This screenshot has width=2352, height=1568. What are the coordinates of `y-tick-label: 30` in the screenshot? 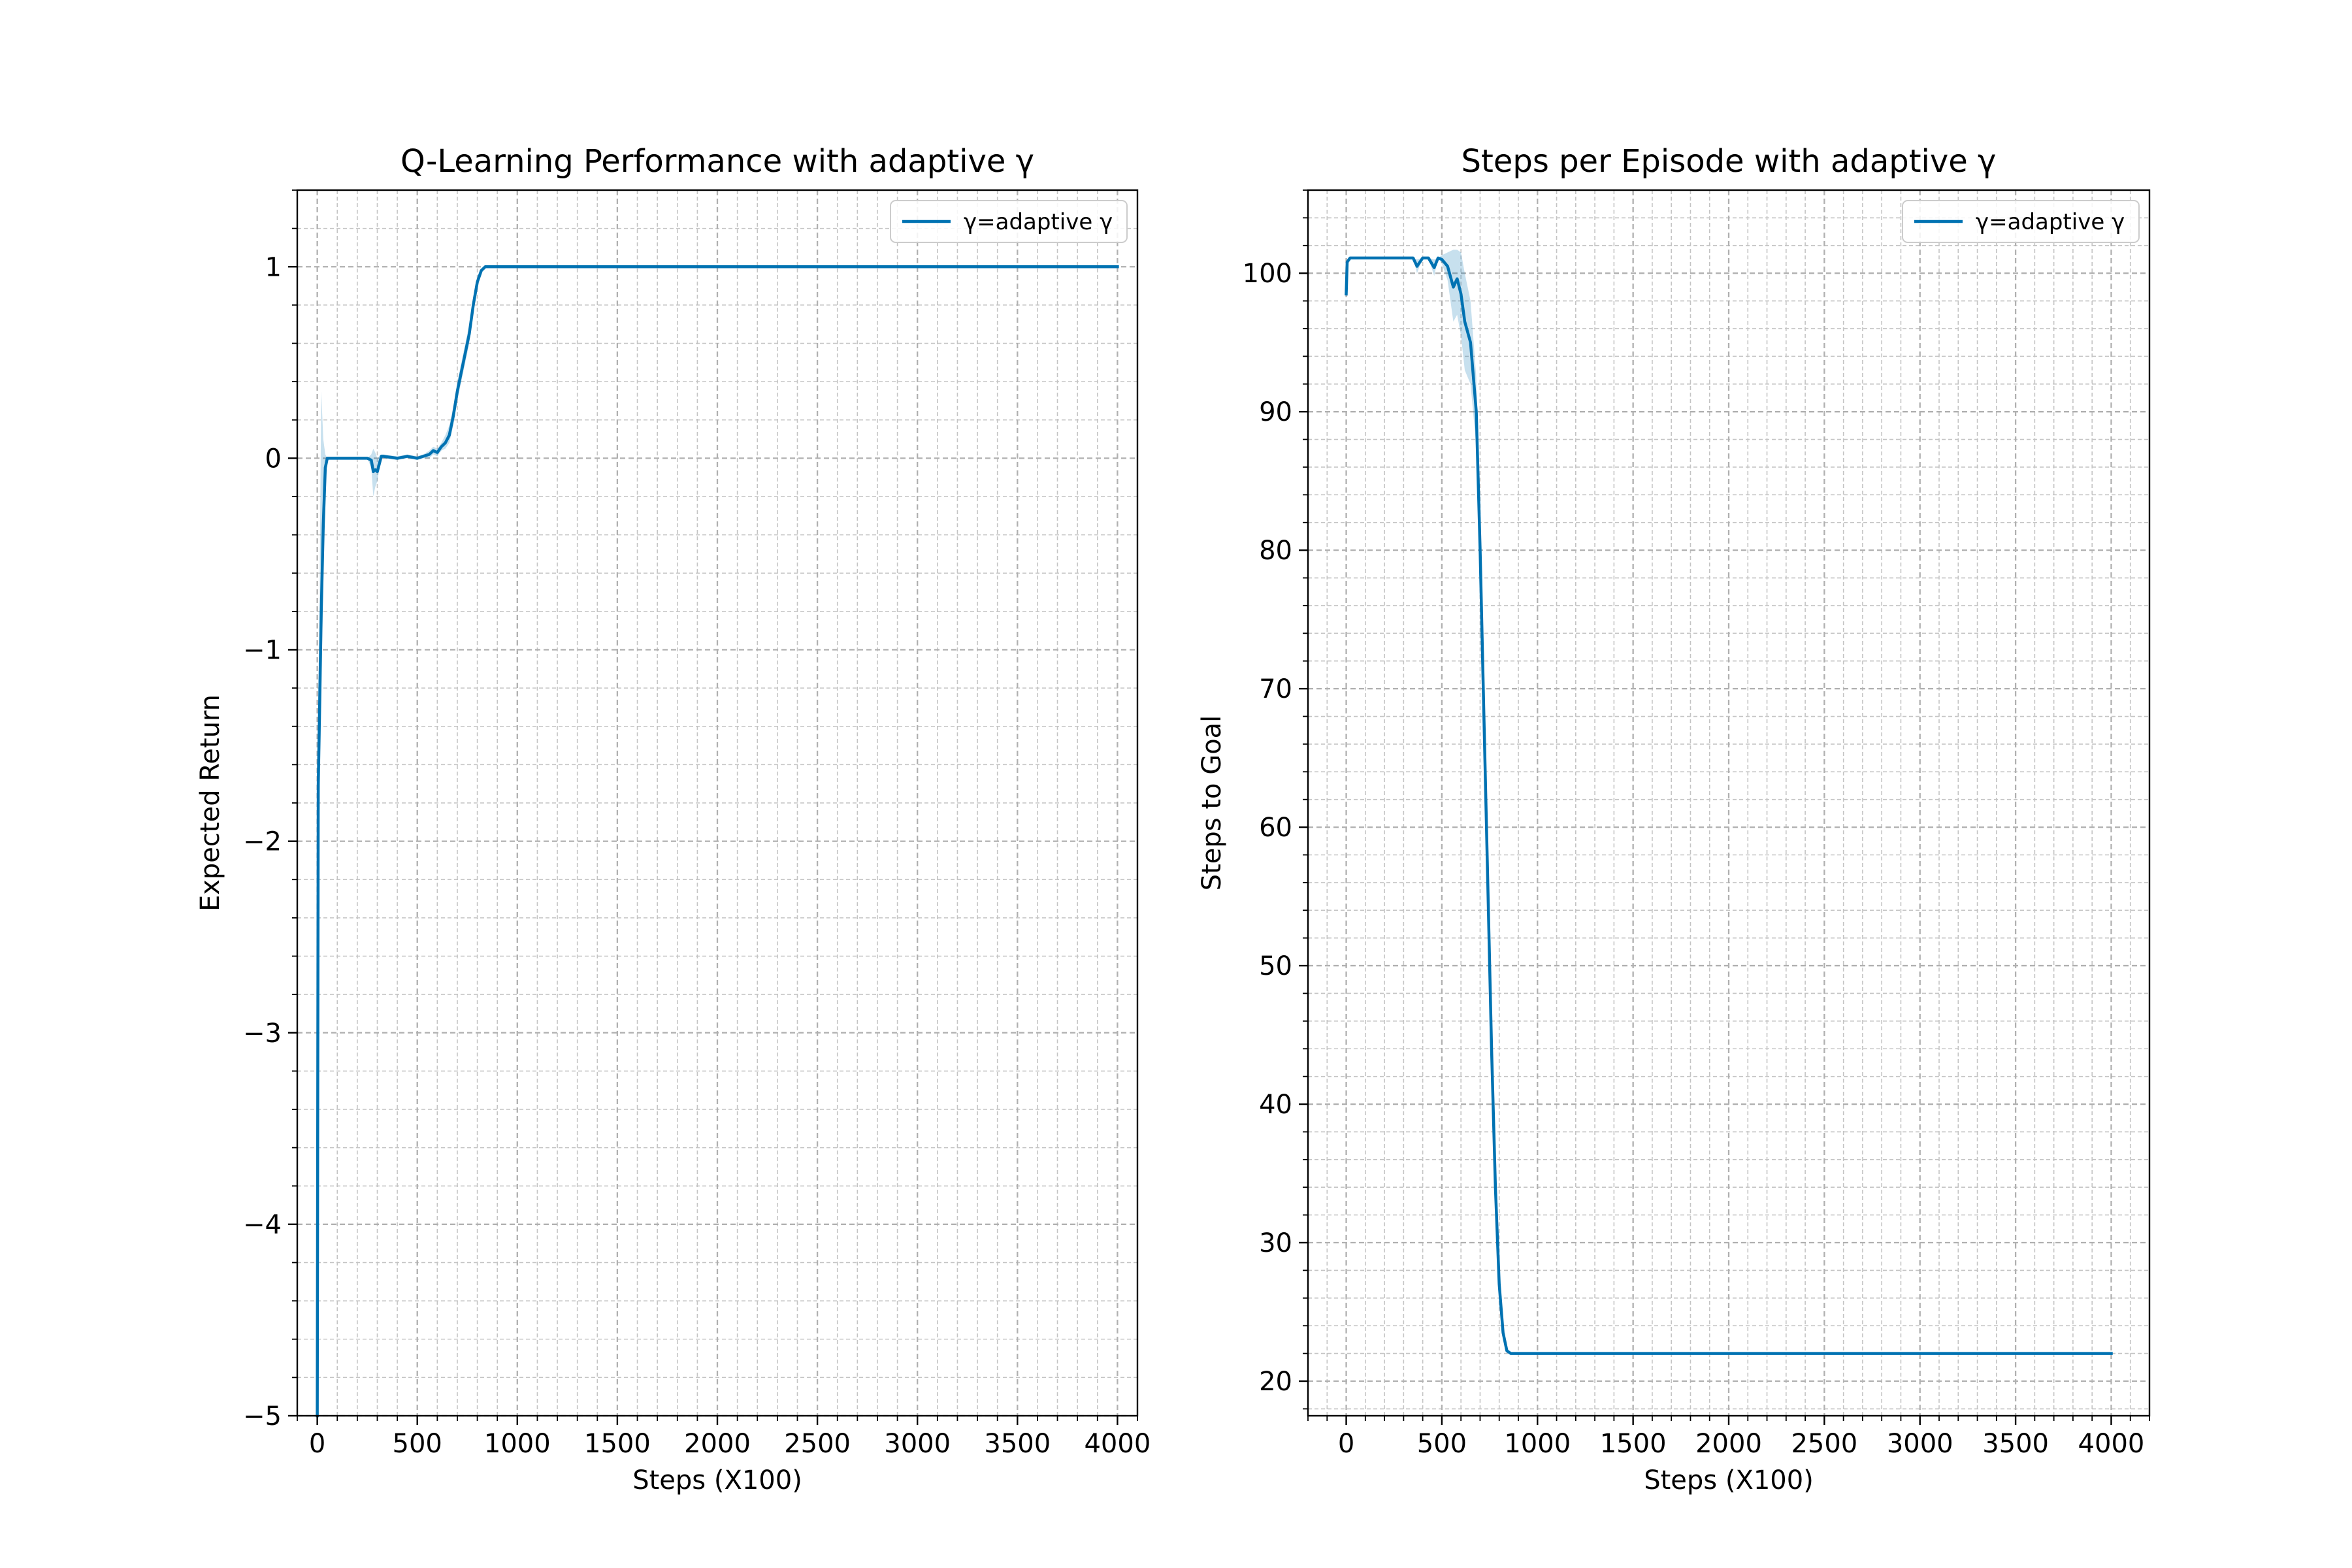 It's located at (1275, 1243).